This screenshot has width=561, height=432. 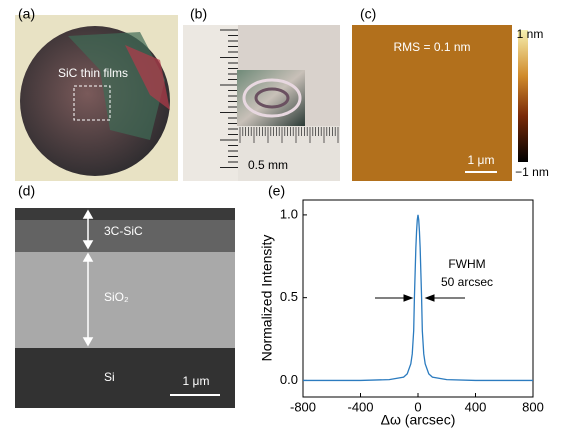 I want to click on zoom-box, so click(x=92, y=103).